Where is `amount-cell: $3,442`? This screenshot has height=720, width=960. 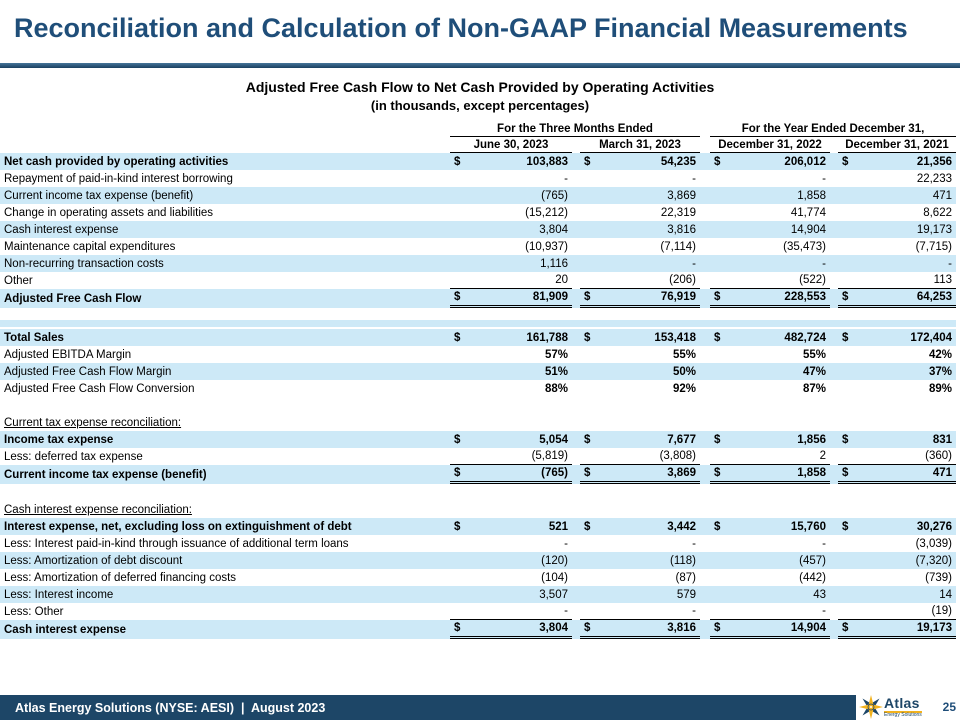
amount-cell: $3,442 is located at coordinates (640, 526).